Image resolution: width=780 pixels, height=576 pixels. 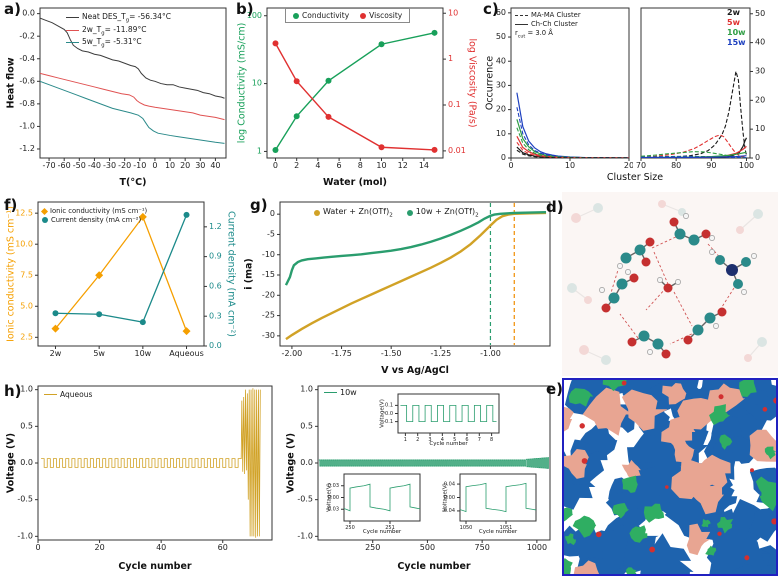 I want to click on panel-label-c: c), so click(x=491, y=9).